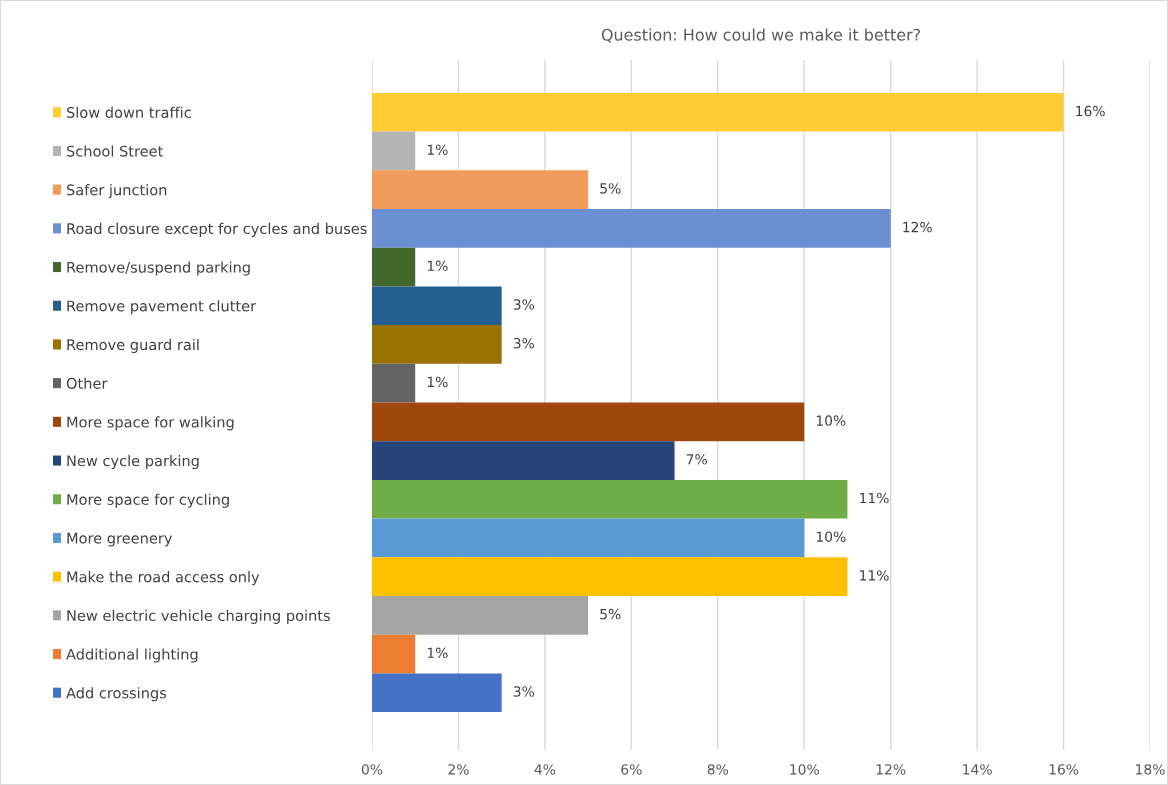 The image size is (1168, 785). What do you see at coordinates (163, 578) in the screenshot?
I see `y-tick-label: Make the road access only` at bounding box center [163, 578].